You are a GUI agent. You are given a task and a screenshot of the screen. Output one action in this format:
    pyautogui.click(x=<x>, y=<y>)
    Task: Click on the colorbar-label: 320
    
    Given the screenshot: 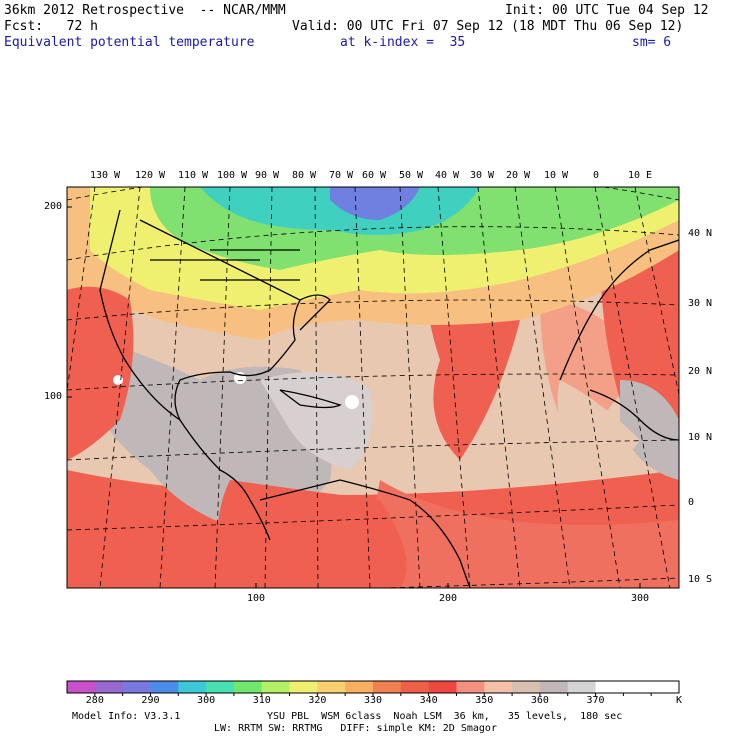 What is the action you would take?
    pyautogui.click(x=317, y=700)
    